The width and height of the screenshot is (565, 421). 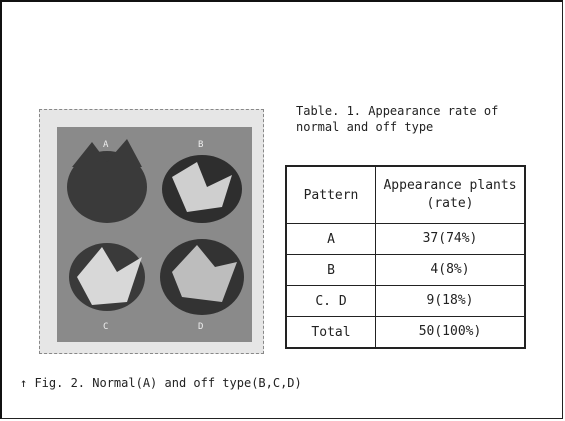 What do you see at coordinates (106, 145) in the screenshot?
I see `photo-label: A` at bounding box center [106, 145].